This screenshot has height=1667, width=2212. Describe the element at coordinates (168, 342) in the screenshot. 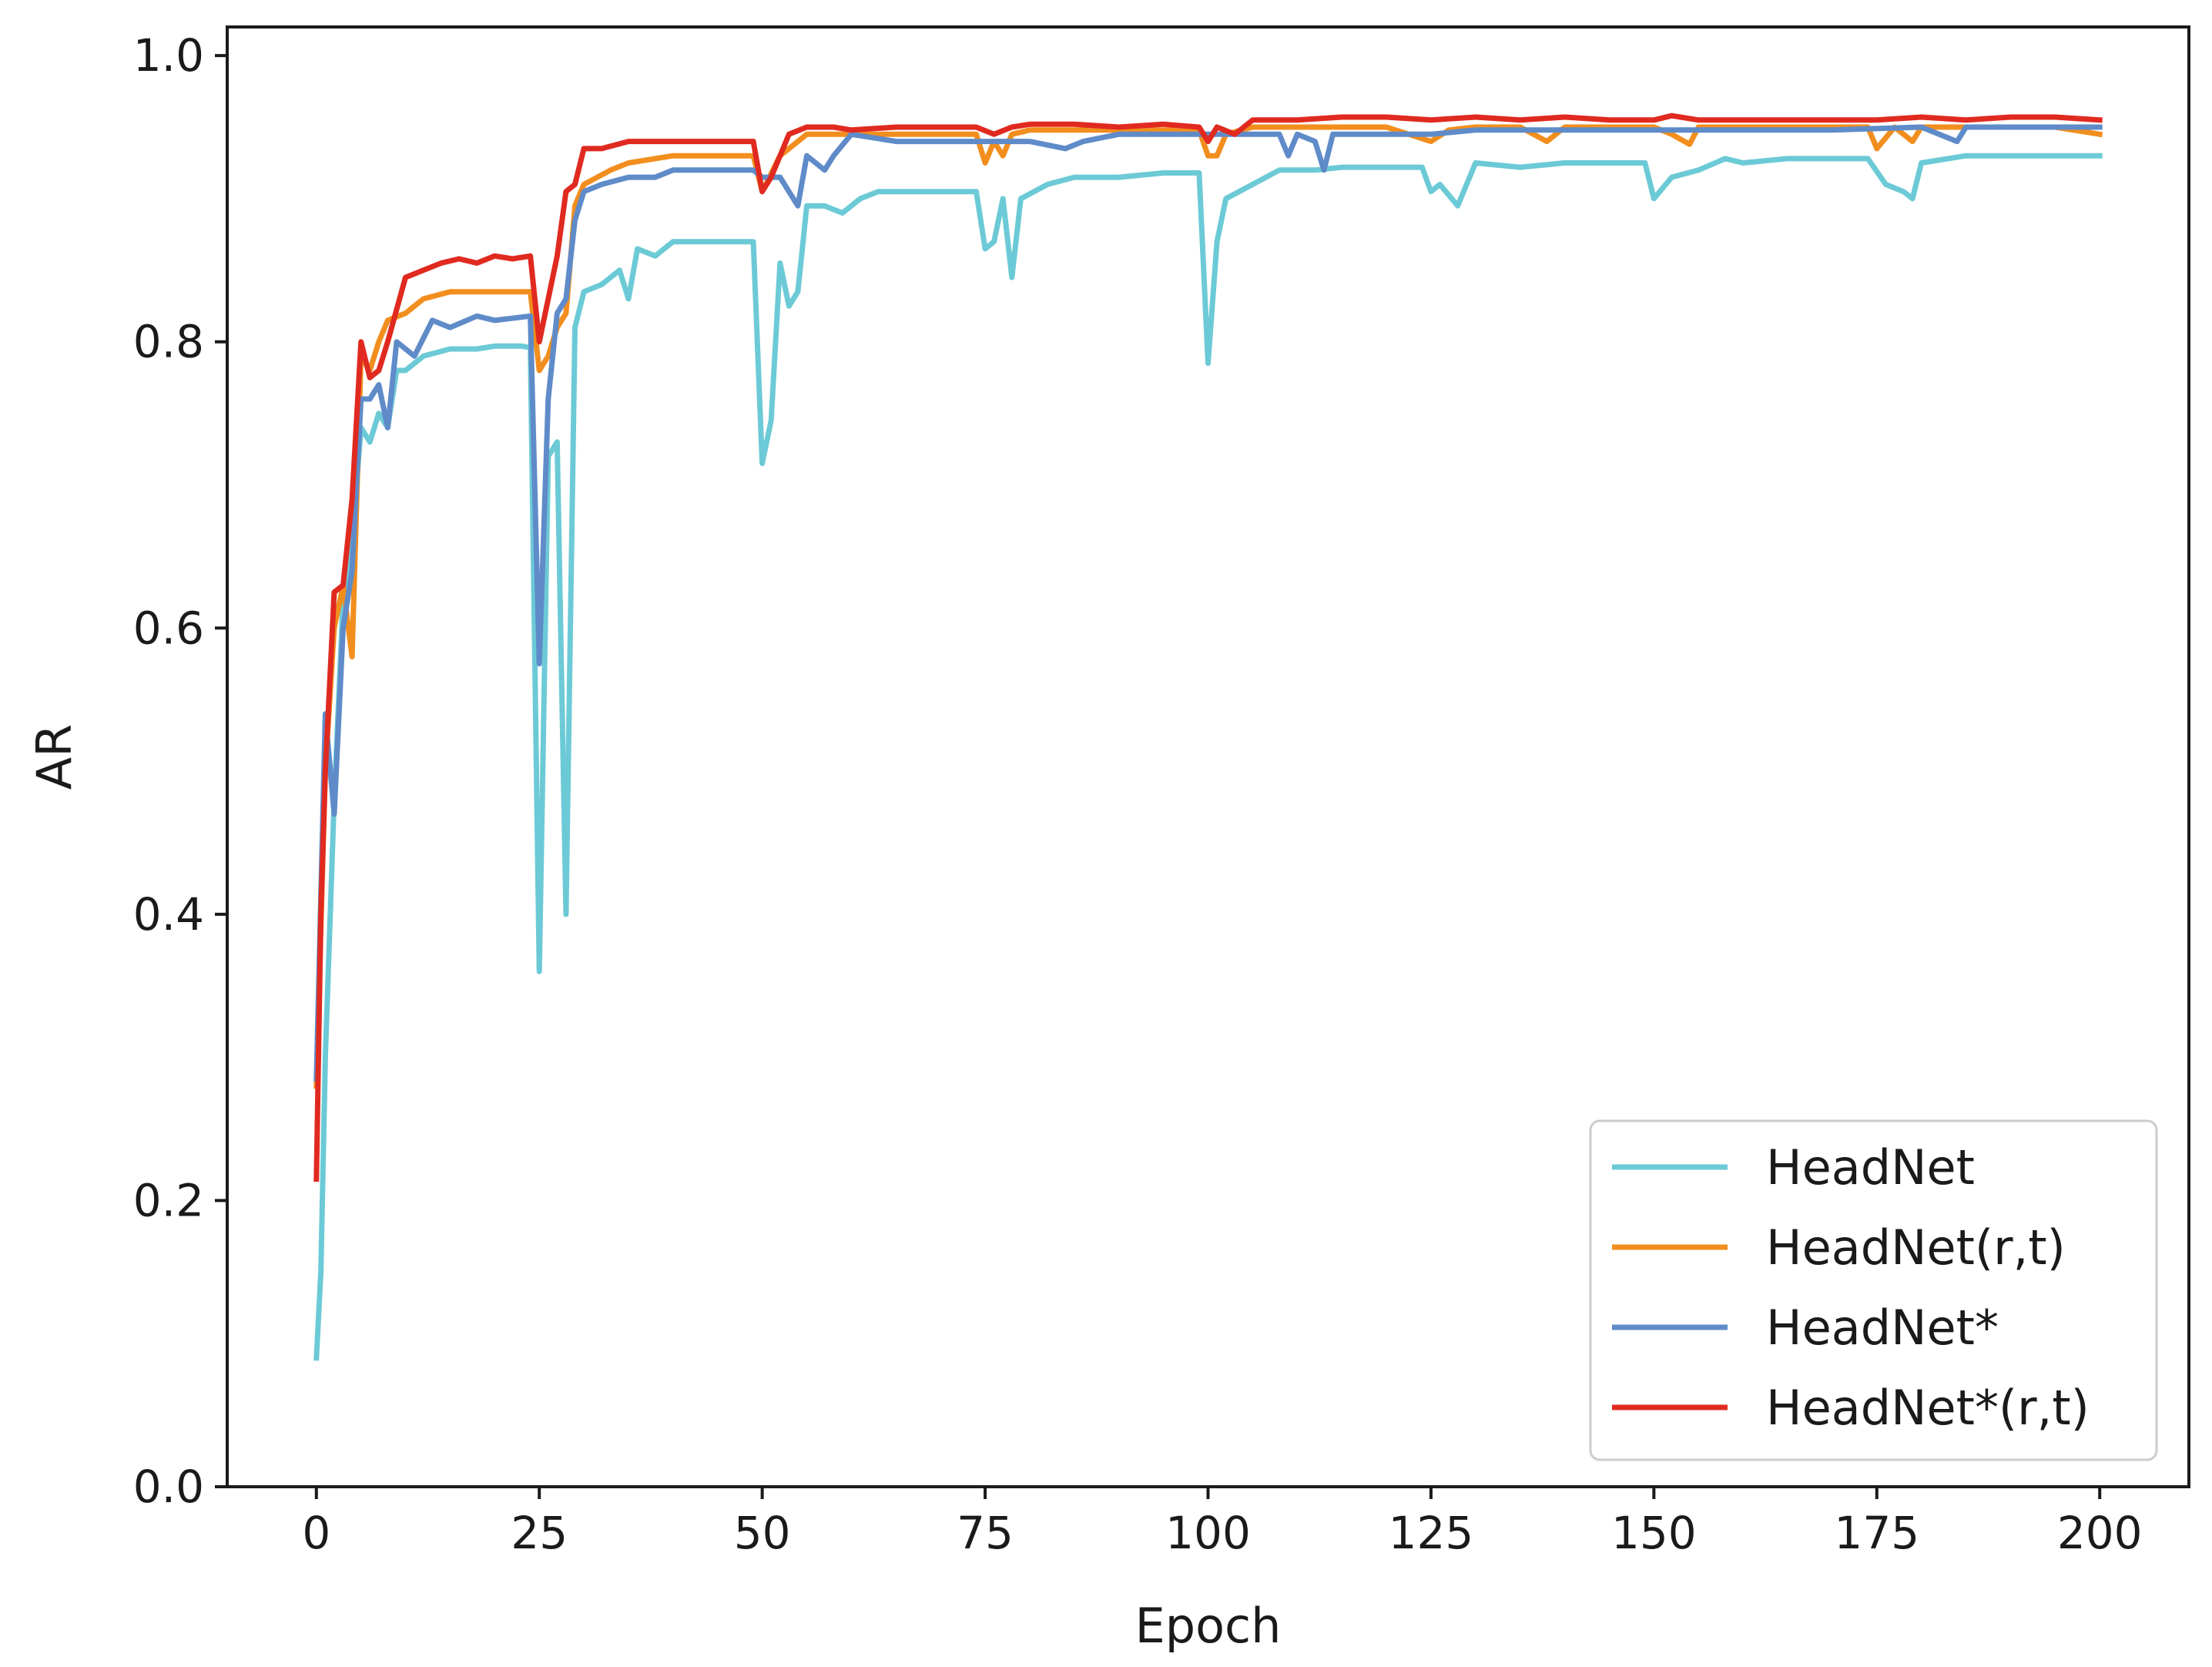

I see `y-tick-label: 0.8` at that location.